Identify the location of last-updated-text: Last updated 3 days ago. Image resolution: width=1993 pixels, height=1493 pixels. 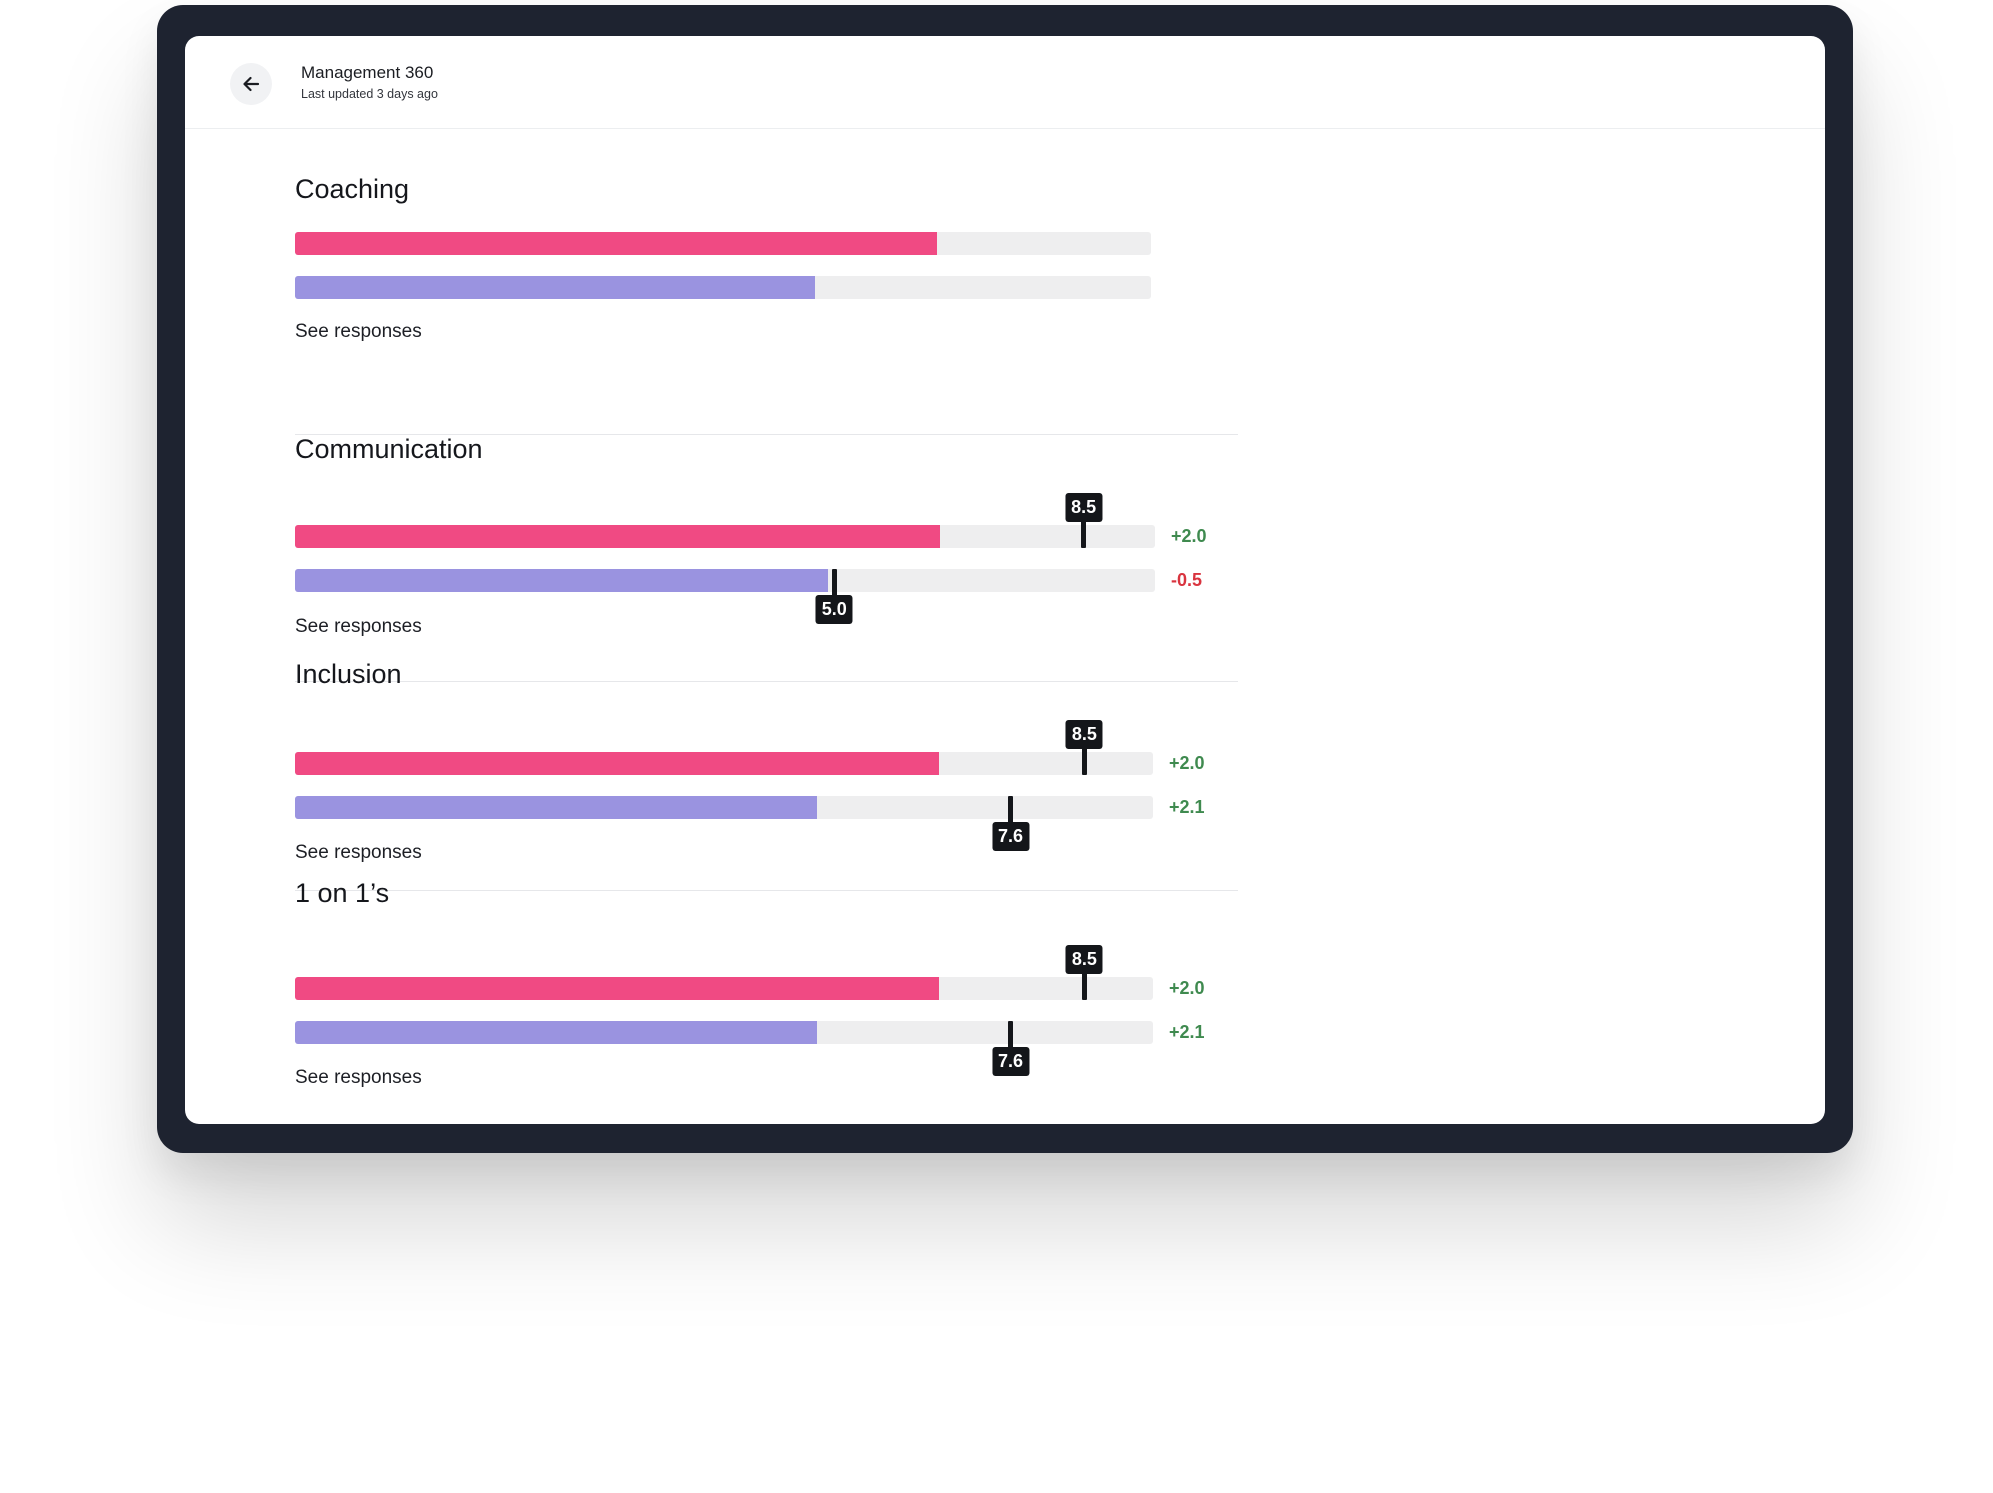
(369, 94).